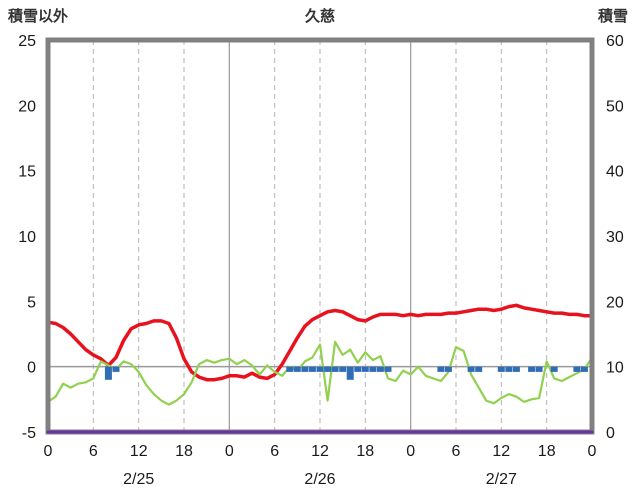  What do you see at coordinates (615, 237) in the screenshot?
I see `right-axis-tick-label: 30` at bounding box center [615, 237].